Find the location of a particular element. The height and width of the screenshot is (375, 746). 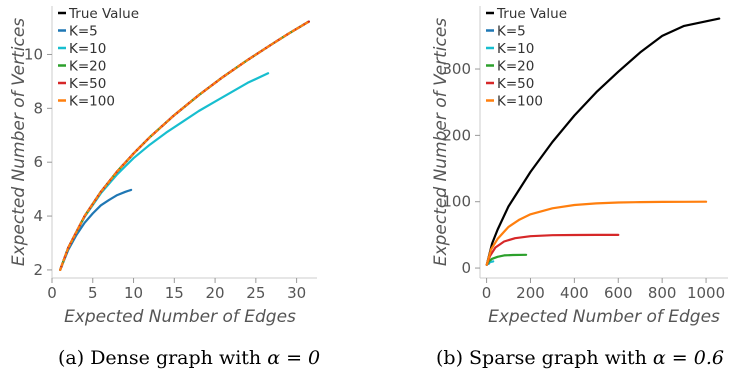

x-tick-label: 600 is located at coordinates (618, 293).